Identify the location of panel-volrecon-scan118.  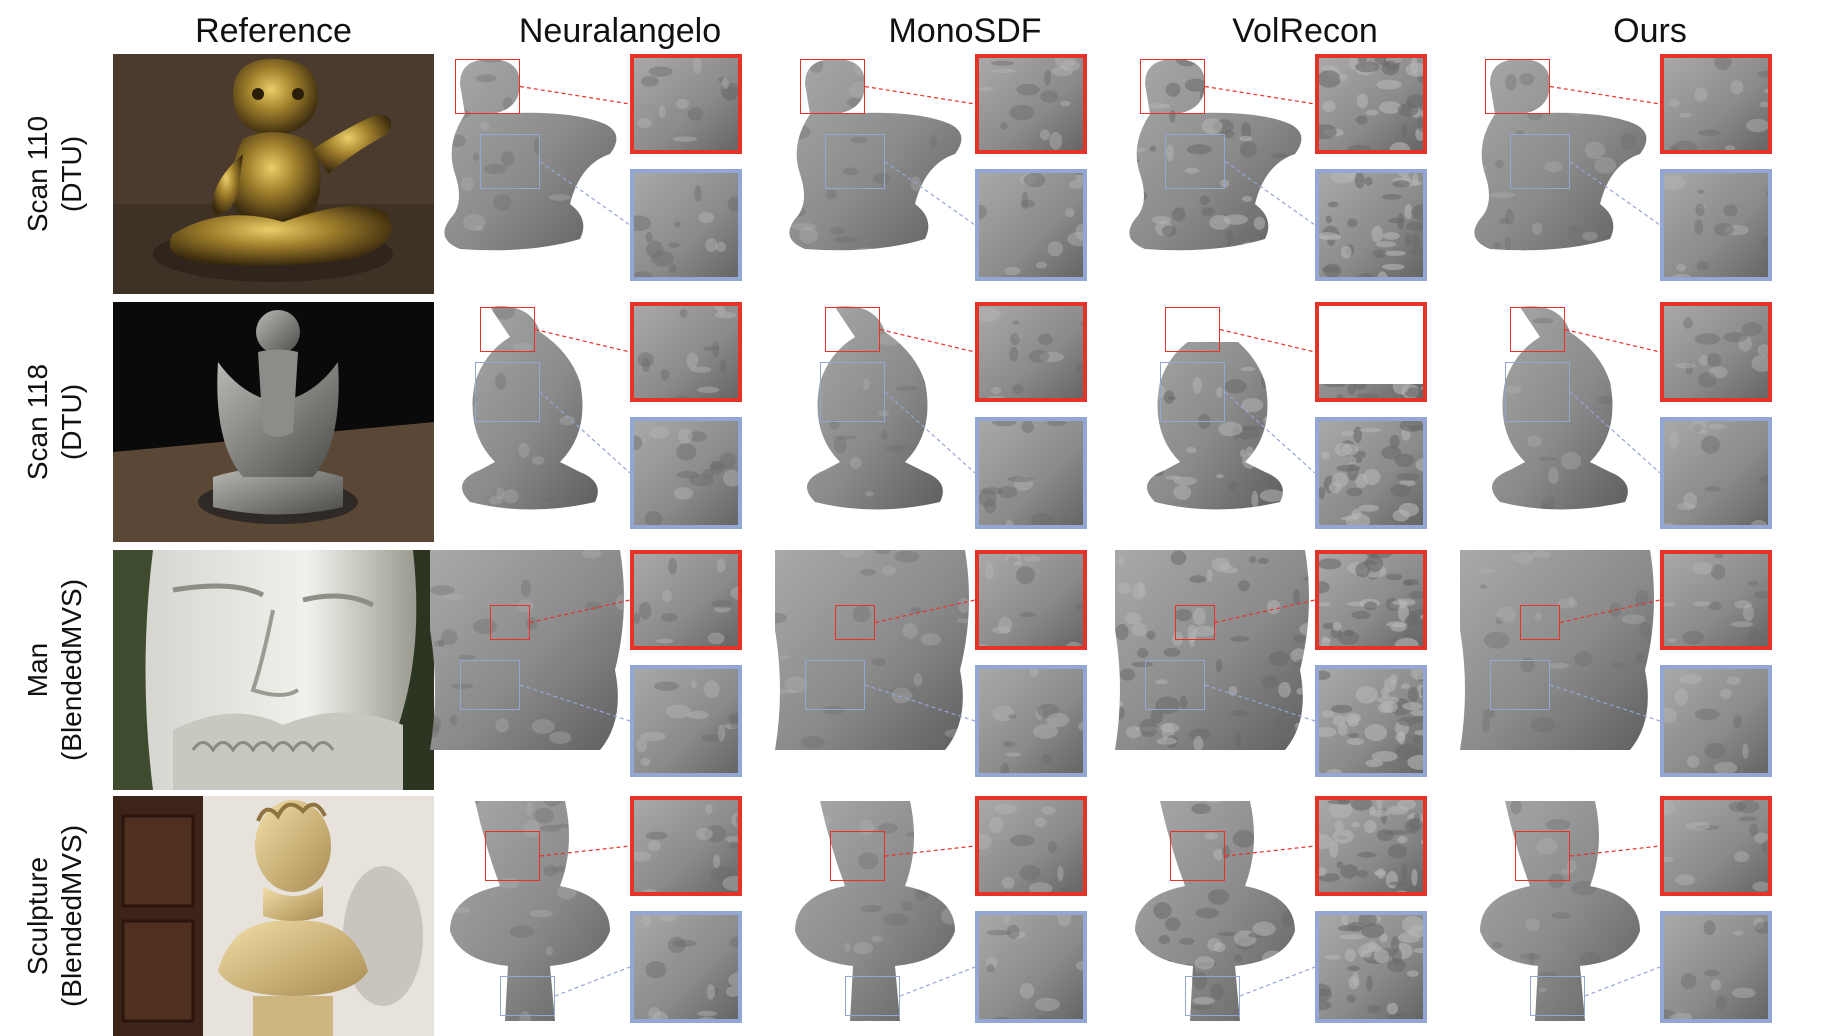
(1285, 419).